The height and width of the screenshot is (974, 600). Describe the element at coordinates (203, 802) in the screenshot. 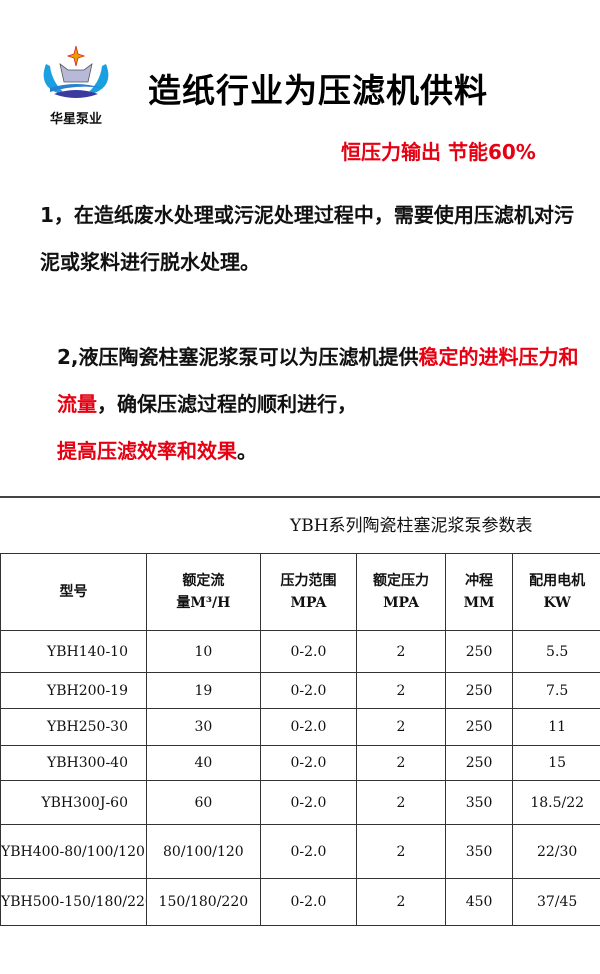

I see `table-cell: 60` at that location.